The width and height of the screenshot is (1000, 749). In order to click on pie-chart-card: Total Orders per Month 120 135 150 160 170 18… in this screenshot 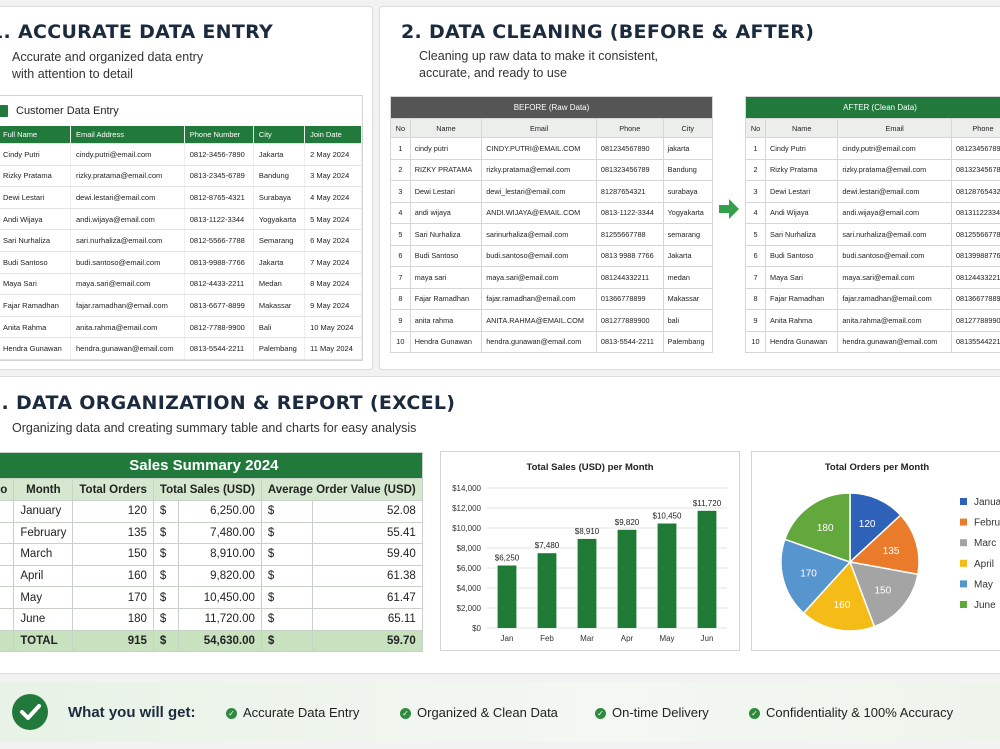, I will do `click(875, 551)`.